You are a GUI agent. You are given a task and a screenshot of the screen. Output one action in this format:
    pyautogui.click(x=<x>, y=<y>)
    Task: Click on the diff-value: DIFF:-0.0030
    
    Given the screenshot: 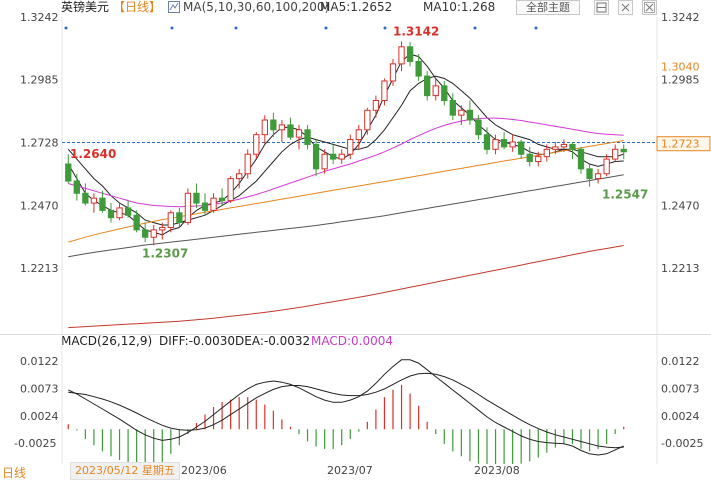 What is the action you would take?
    pyautogui.click(x=197, y=341)
    